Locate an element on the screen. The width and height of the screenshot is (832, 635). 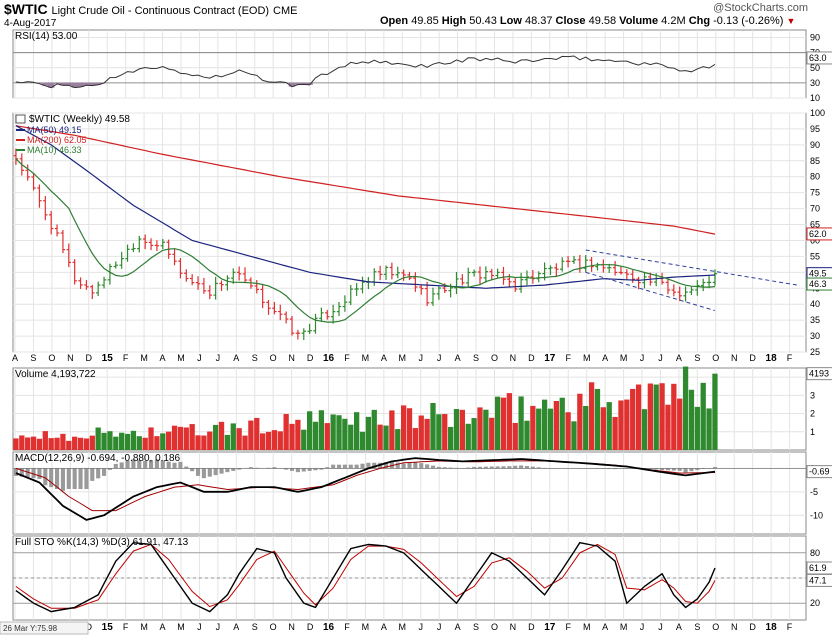
y-tick-label-rsi: 10 is located at coordinates (815, 98).